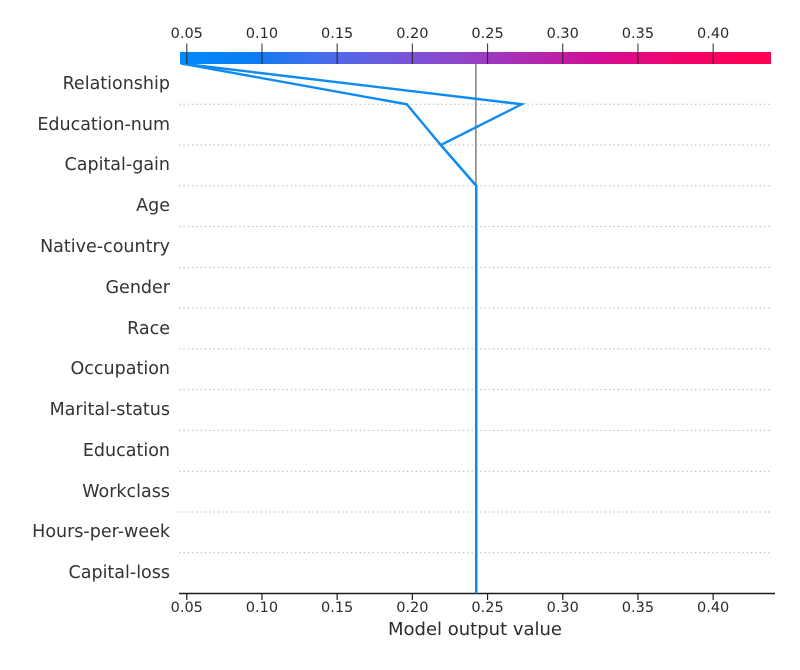  What do you see at coordinates (562, 608) in the screenshot?
I see `x-axis-tick-label: 0.30` at bounding box center [562, 608].